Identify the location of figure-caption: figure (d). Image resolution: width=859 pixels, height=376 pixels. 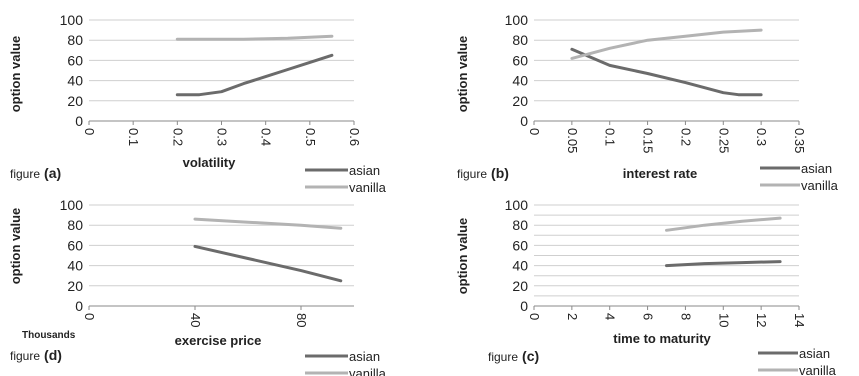
(36, 355).